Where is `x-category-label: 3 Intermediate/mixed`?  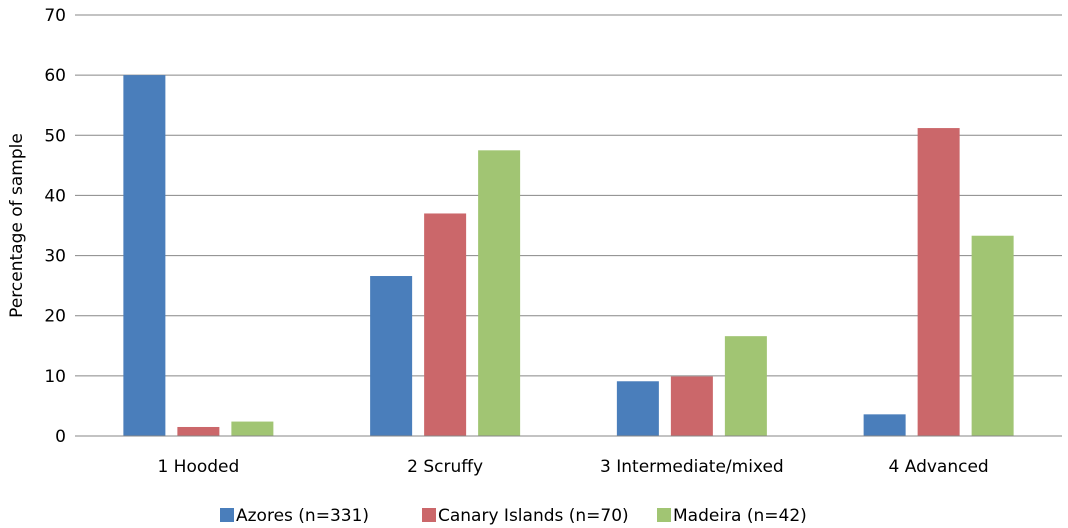 x-category-label: 3 Intermediate/mixed is located at coordinates (692, 467).